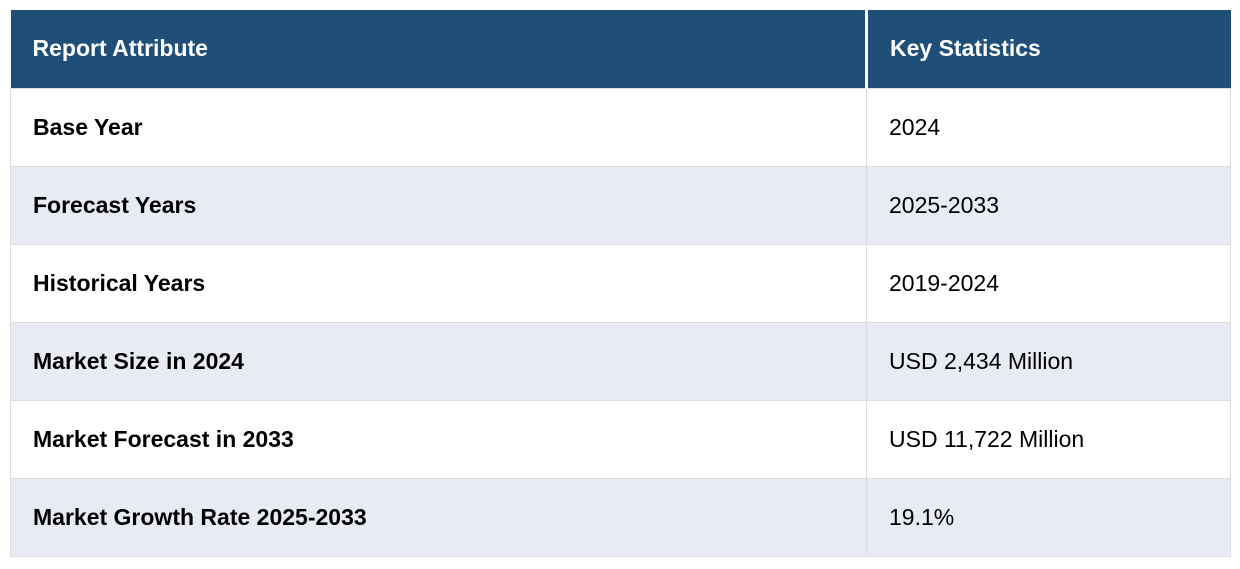 The height and width of the screenshot is (569, 1240). I want to click on table-row-base-year: Base Year 2024, so click(620, 127).